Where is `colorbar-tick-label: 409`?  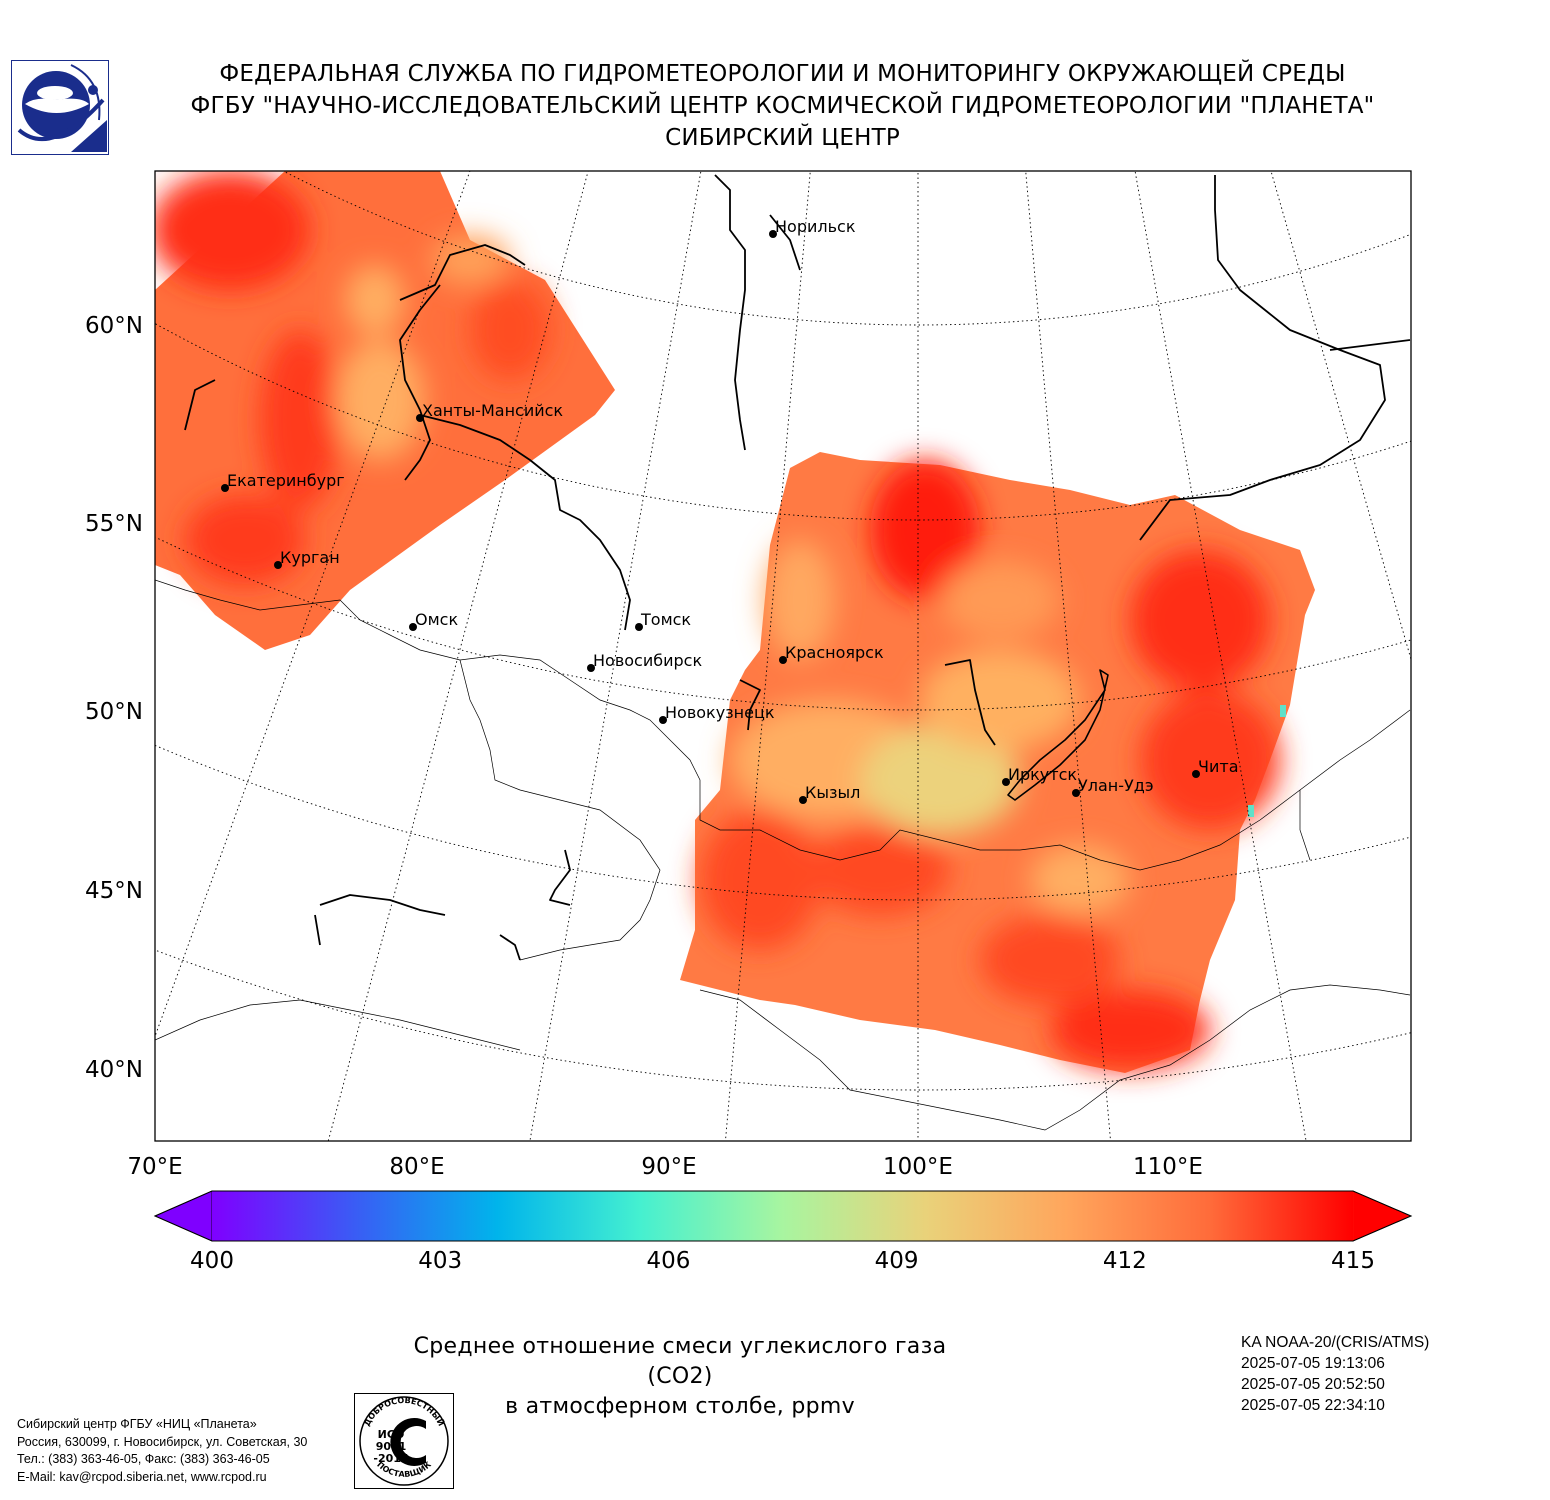 colorbar-tick-label: 409 is located at coordinates (897, 1261).